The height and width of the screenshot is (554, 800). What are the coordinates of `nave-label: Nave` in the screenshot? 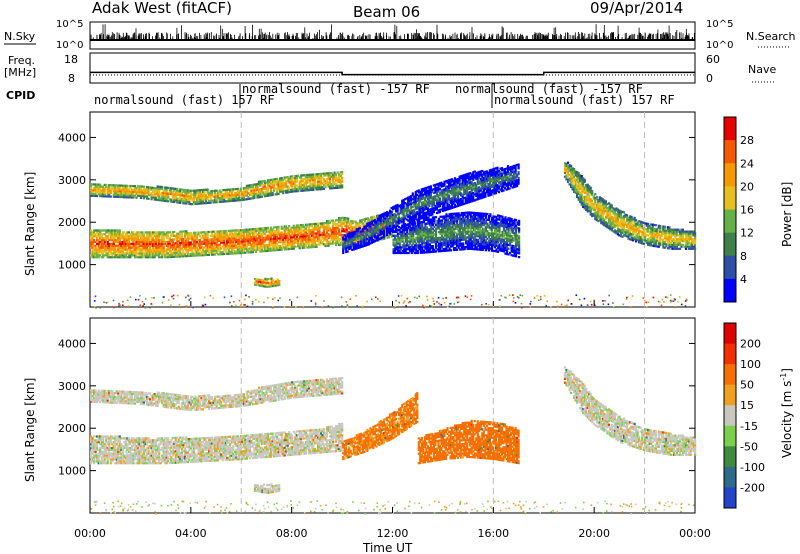 It's located at (762, 69).